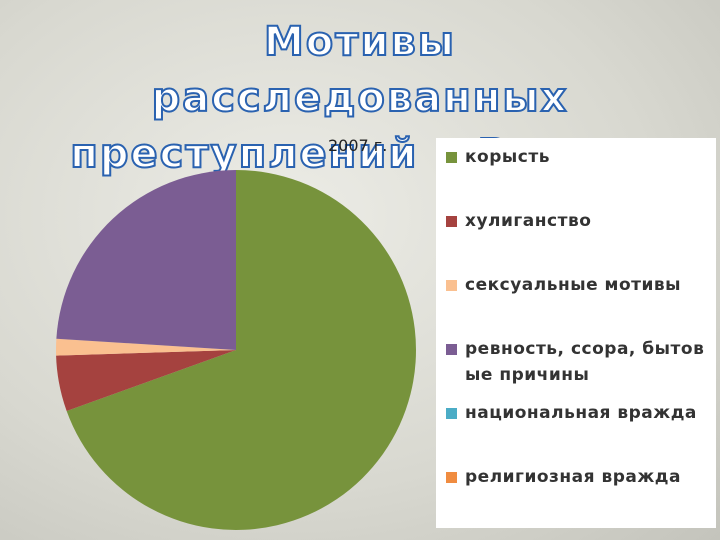 This screenshot has height=540, width=720. I want to click on legend-label: хулиганство, so click(528, 221).